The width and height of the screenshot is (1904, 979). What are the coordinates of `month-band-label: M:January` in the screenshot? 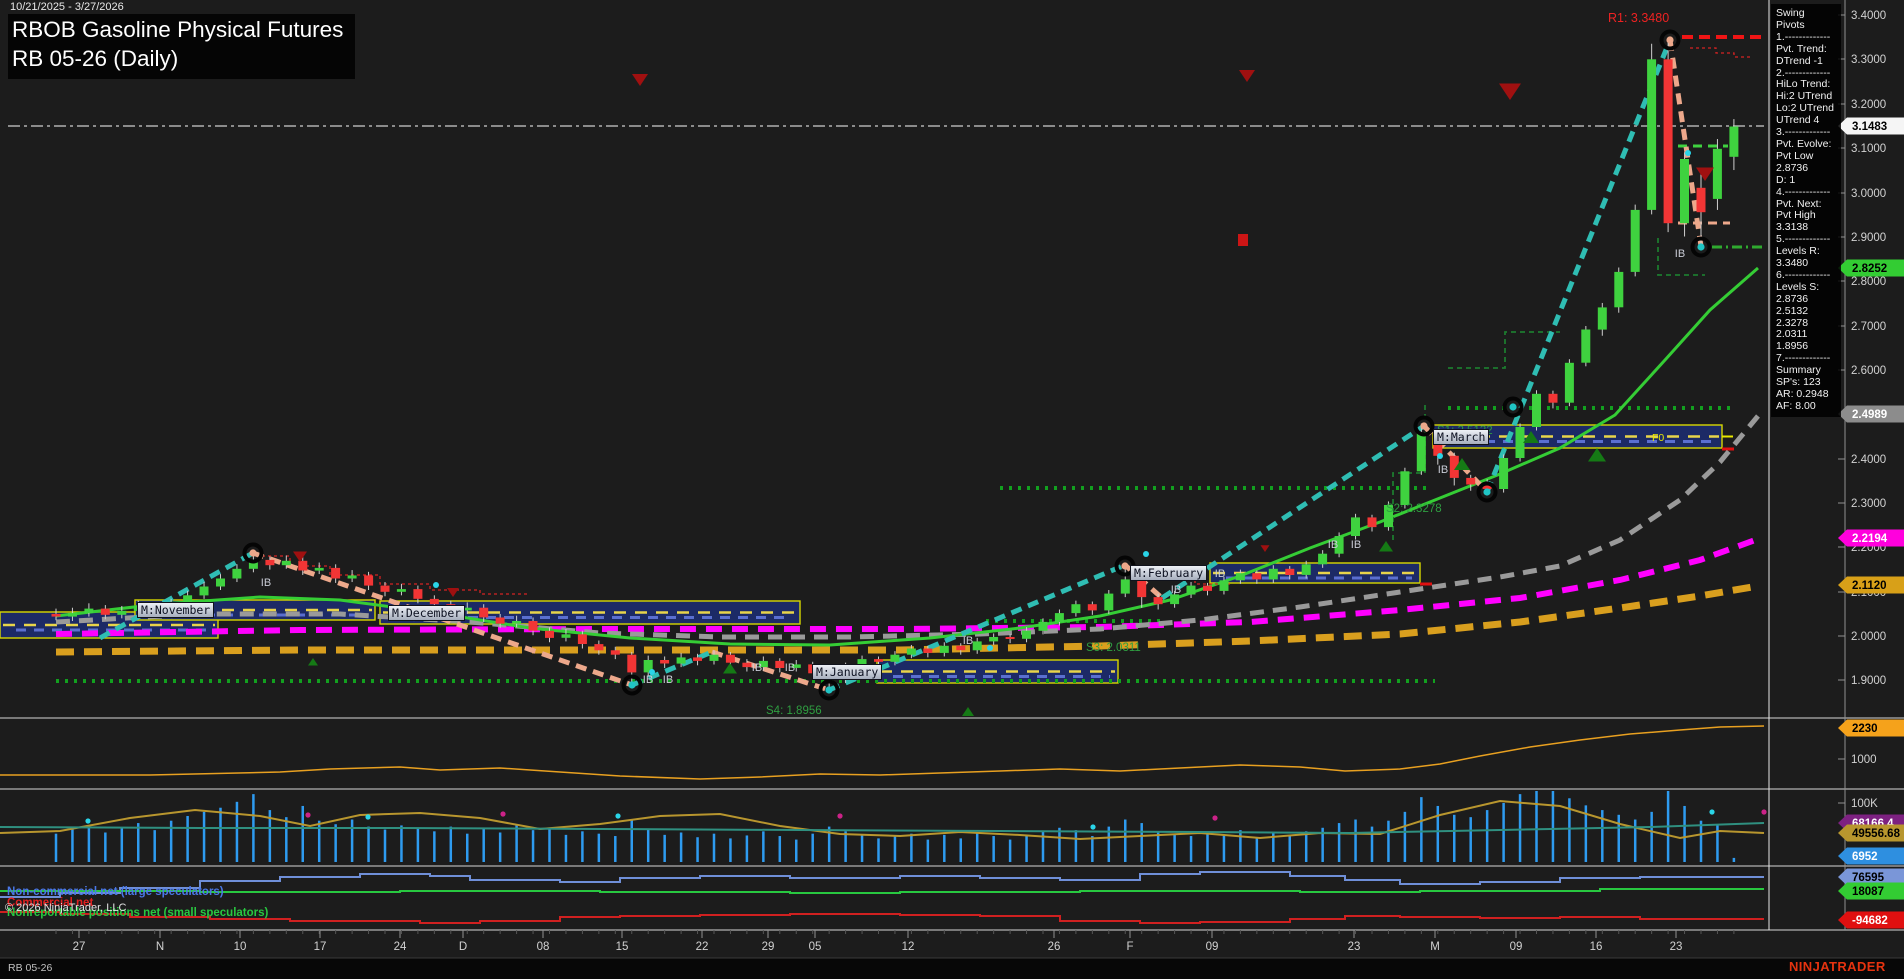 It's located at (847, 671).